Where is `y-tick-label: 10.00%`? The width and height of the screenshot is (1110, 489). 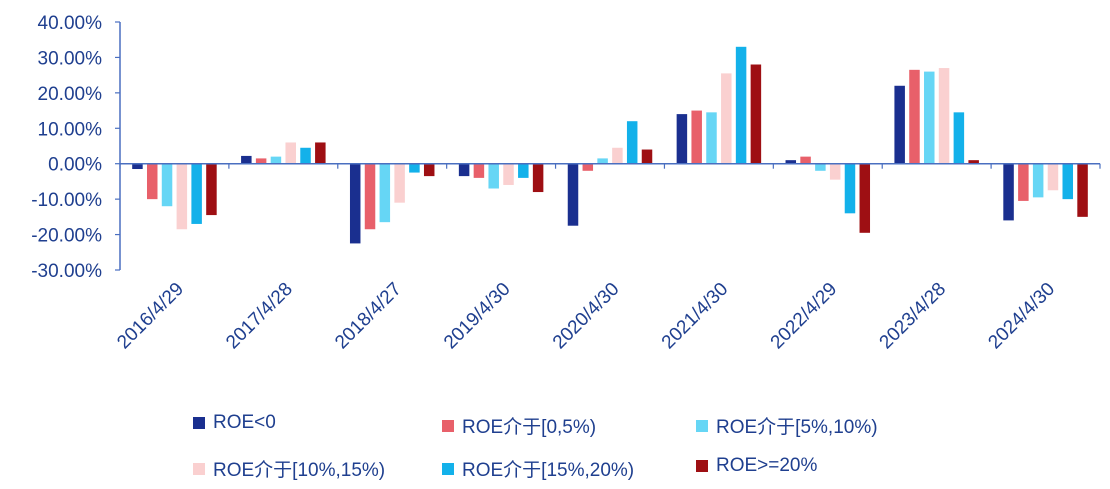 y-tick-label: 10.00% is located at coordinates (70, 129).